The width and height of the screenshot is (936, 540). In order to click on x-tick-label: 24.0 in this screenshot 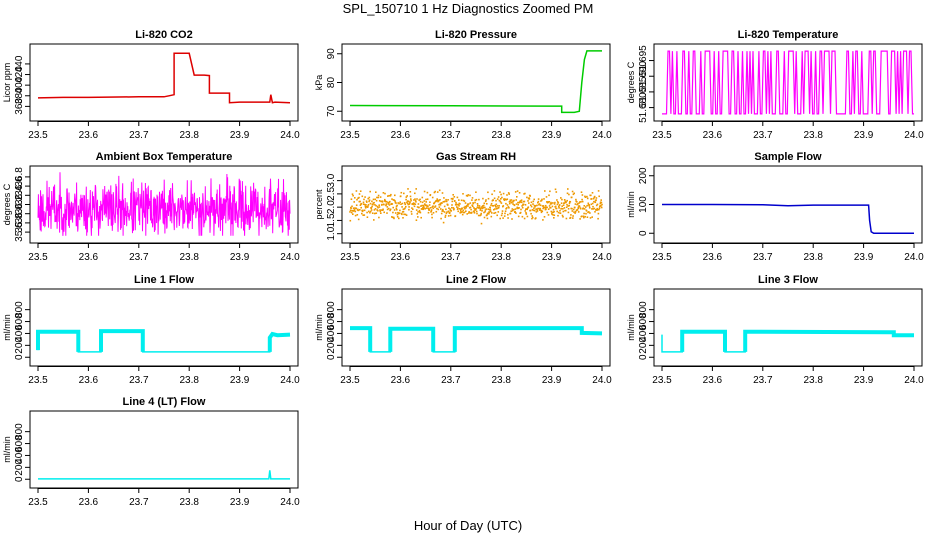, I will do `click(914, 135)`.